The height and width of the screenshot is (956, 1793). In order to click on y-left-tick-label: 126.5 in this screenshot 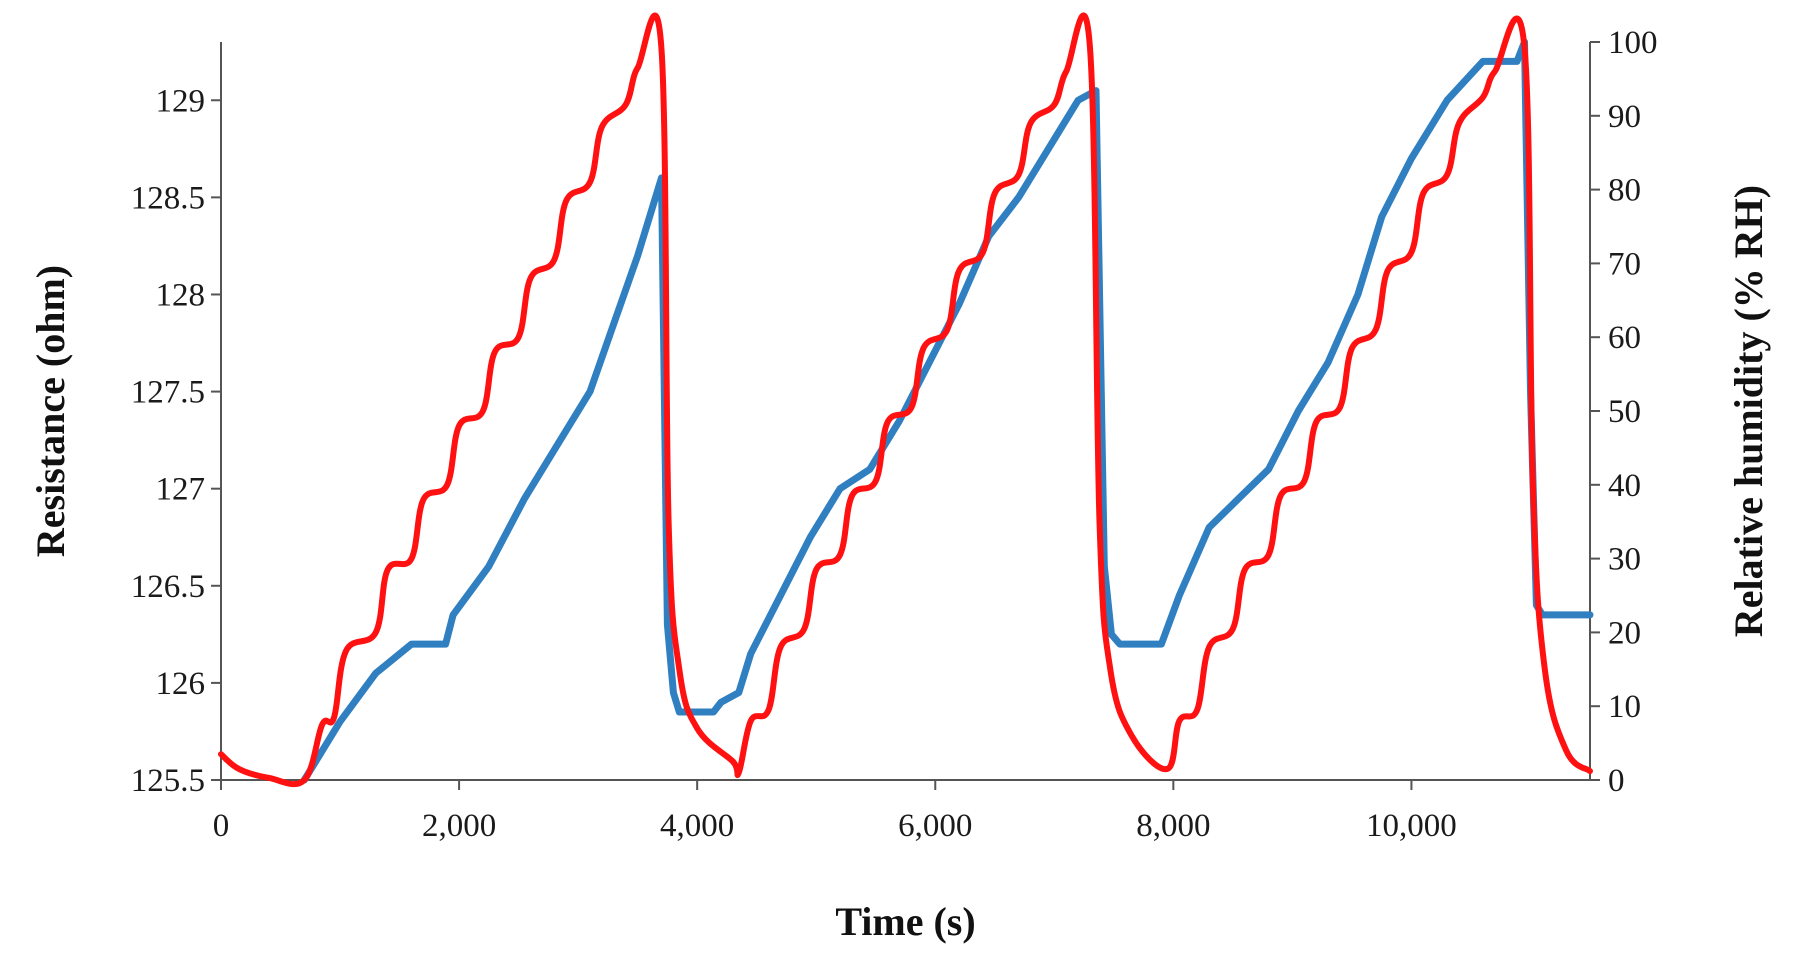, I will do `click(168, 587)`.